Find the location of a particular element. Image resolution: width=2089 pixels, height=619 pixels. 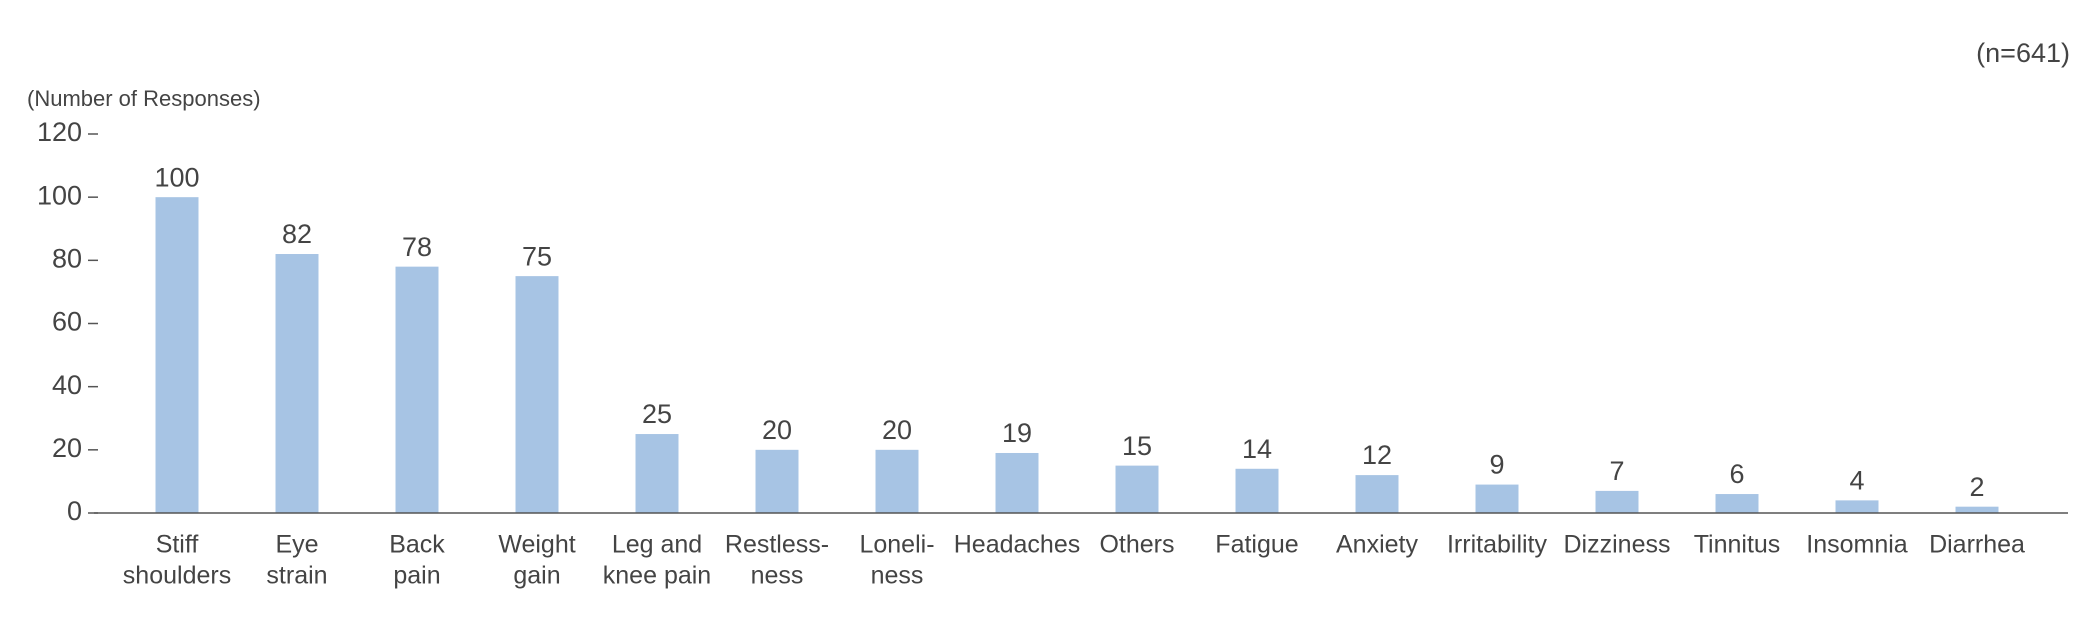

x-tick-label: knee pain is located at coordinates (657, 576).